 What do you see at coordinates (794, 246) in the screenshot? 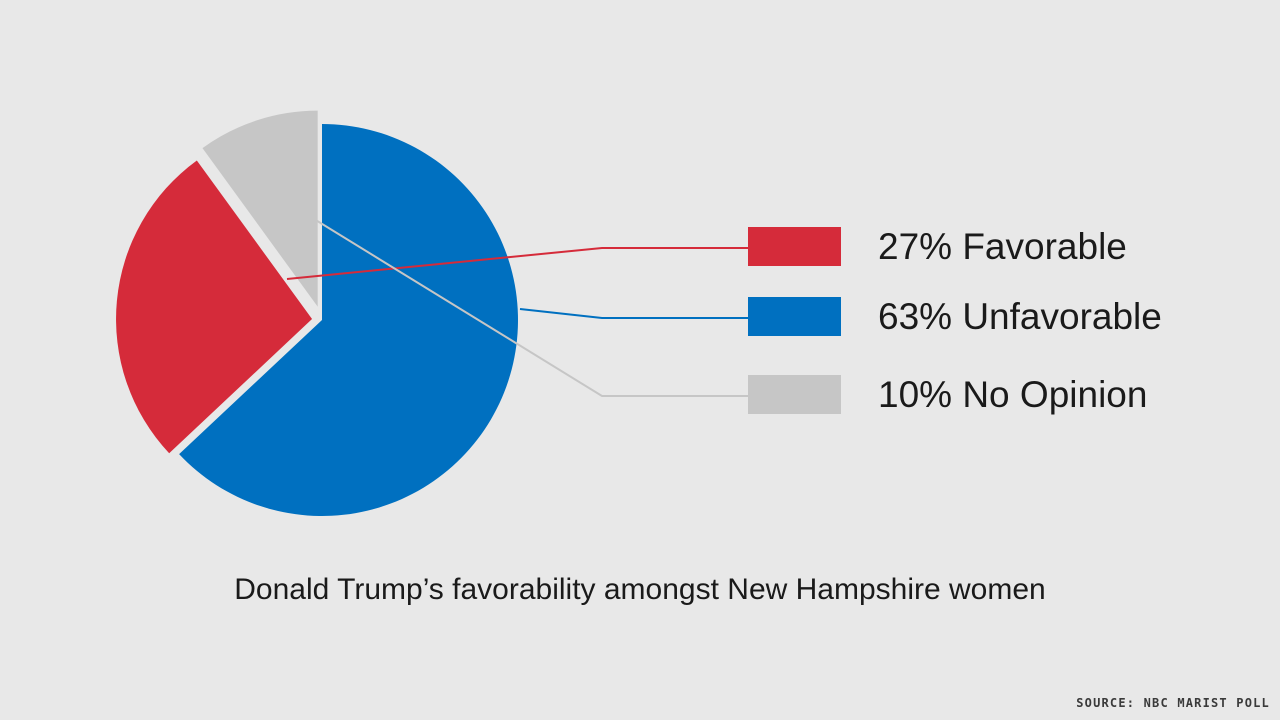
I see `legend-swatch-favorable` at bounding box center [794, 246].